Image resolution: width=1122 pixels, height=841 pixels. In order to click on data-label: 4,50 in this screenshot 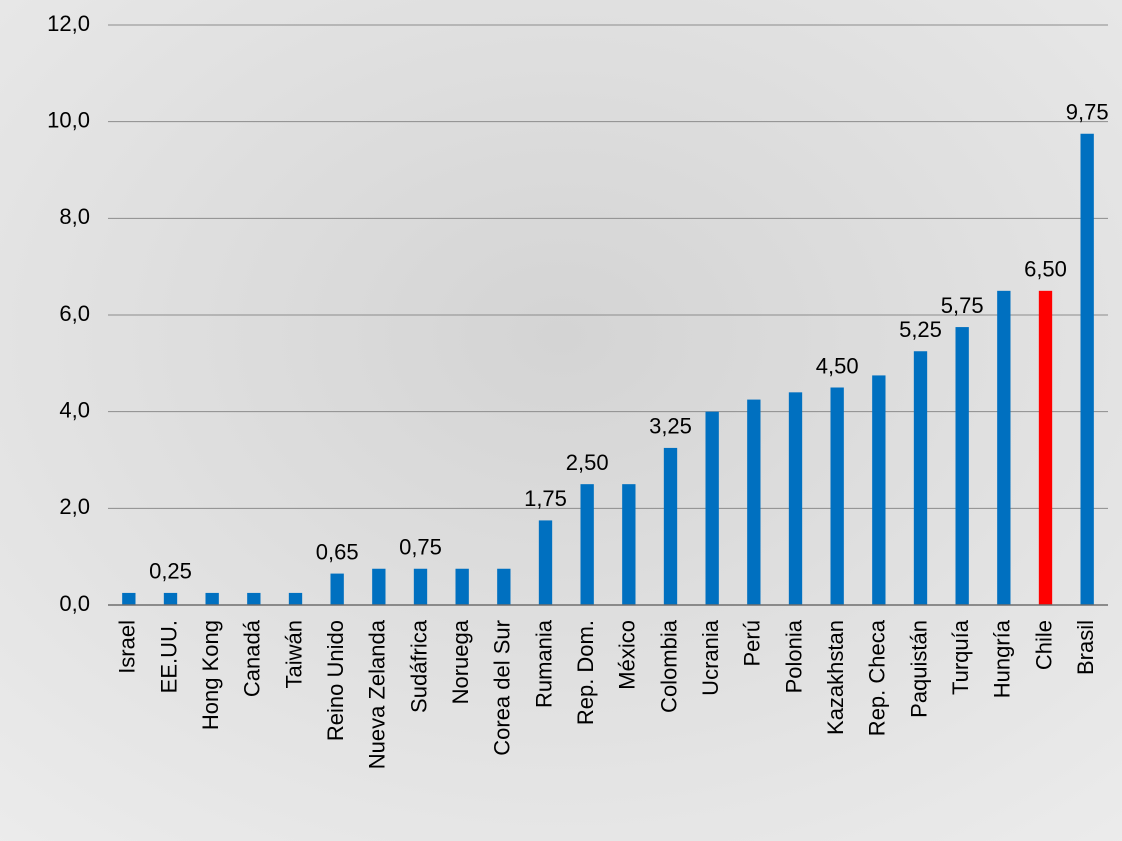, I will do `click(837, 365)`.